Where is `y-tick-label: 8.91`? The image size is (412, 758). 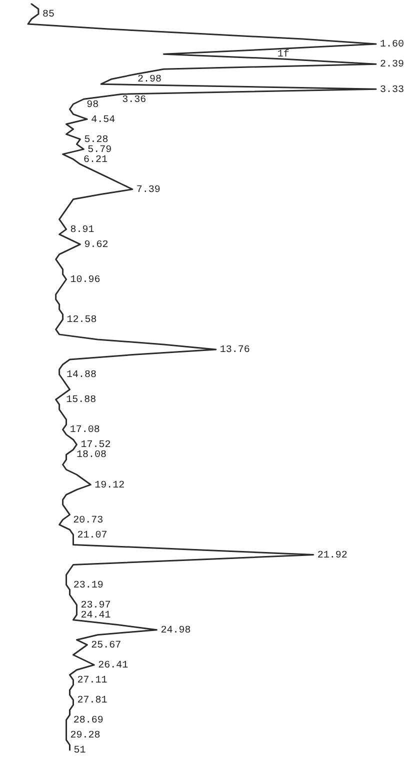
y-tick-label: 8.91 is located at coordinates (82, 230).